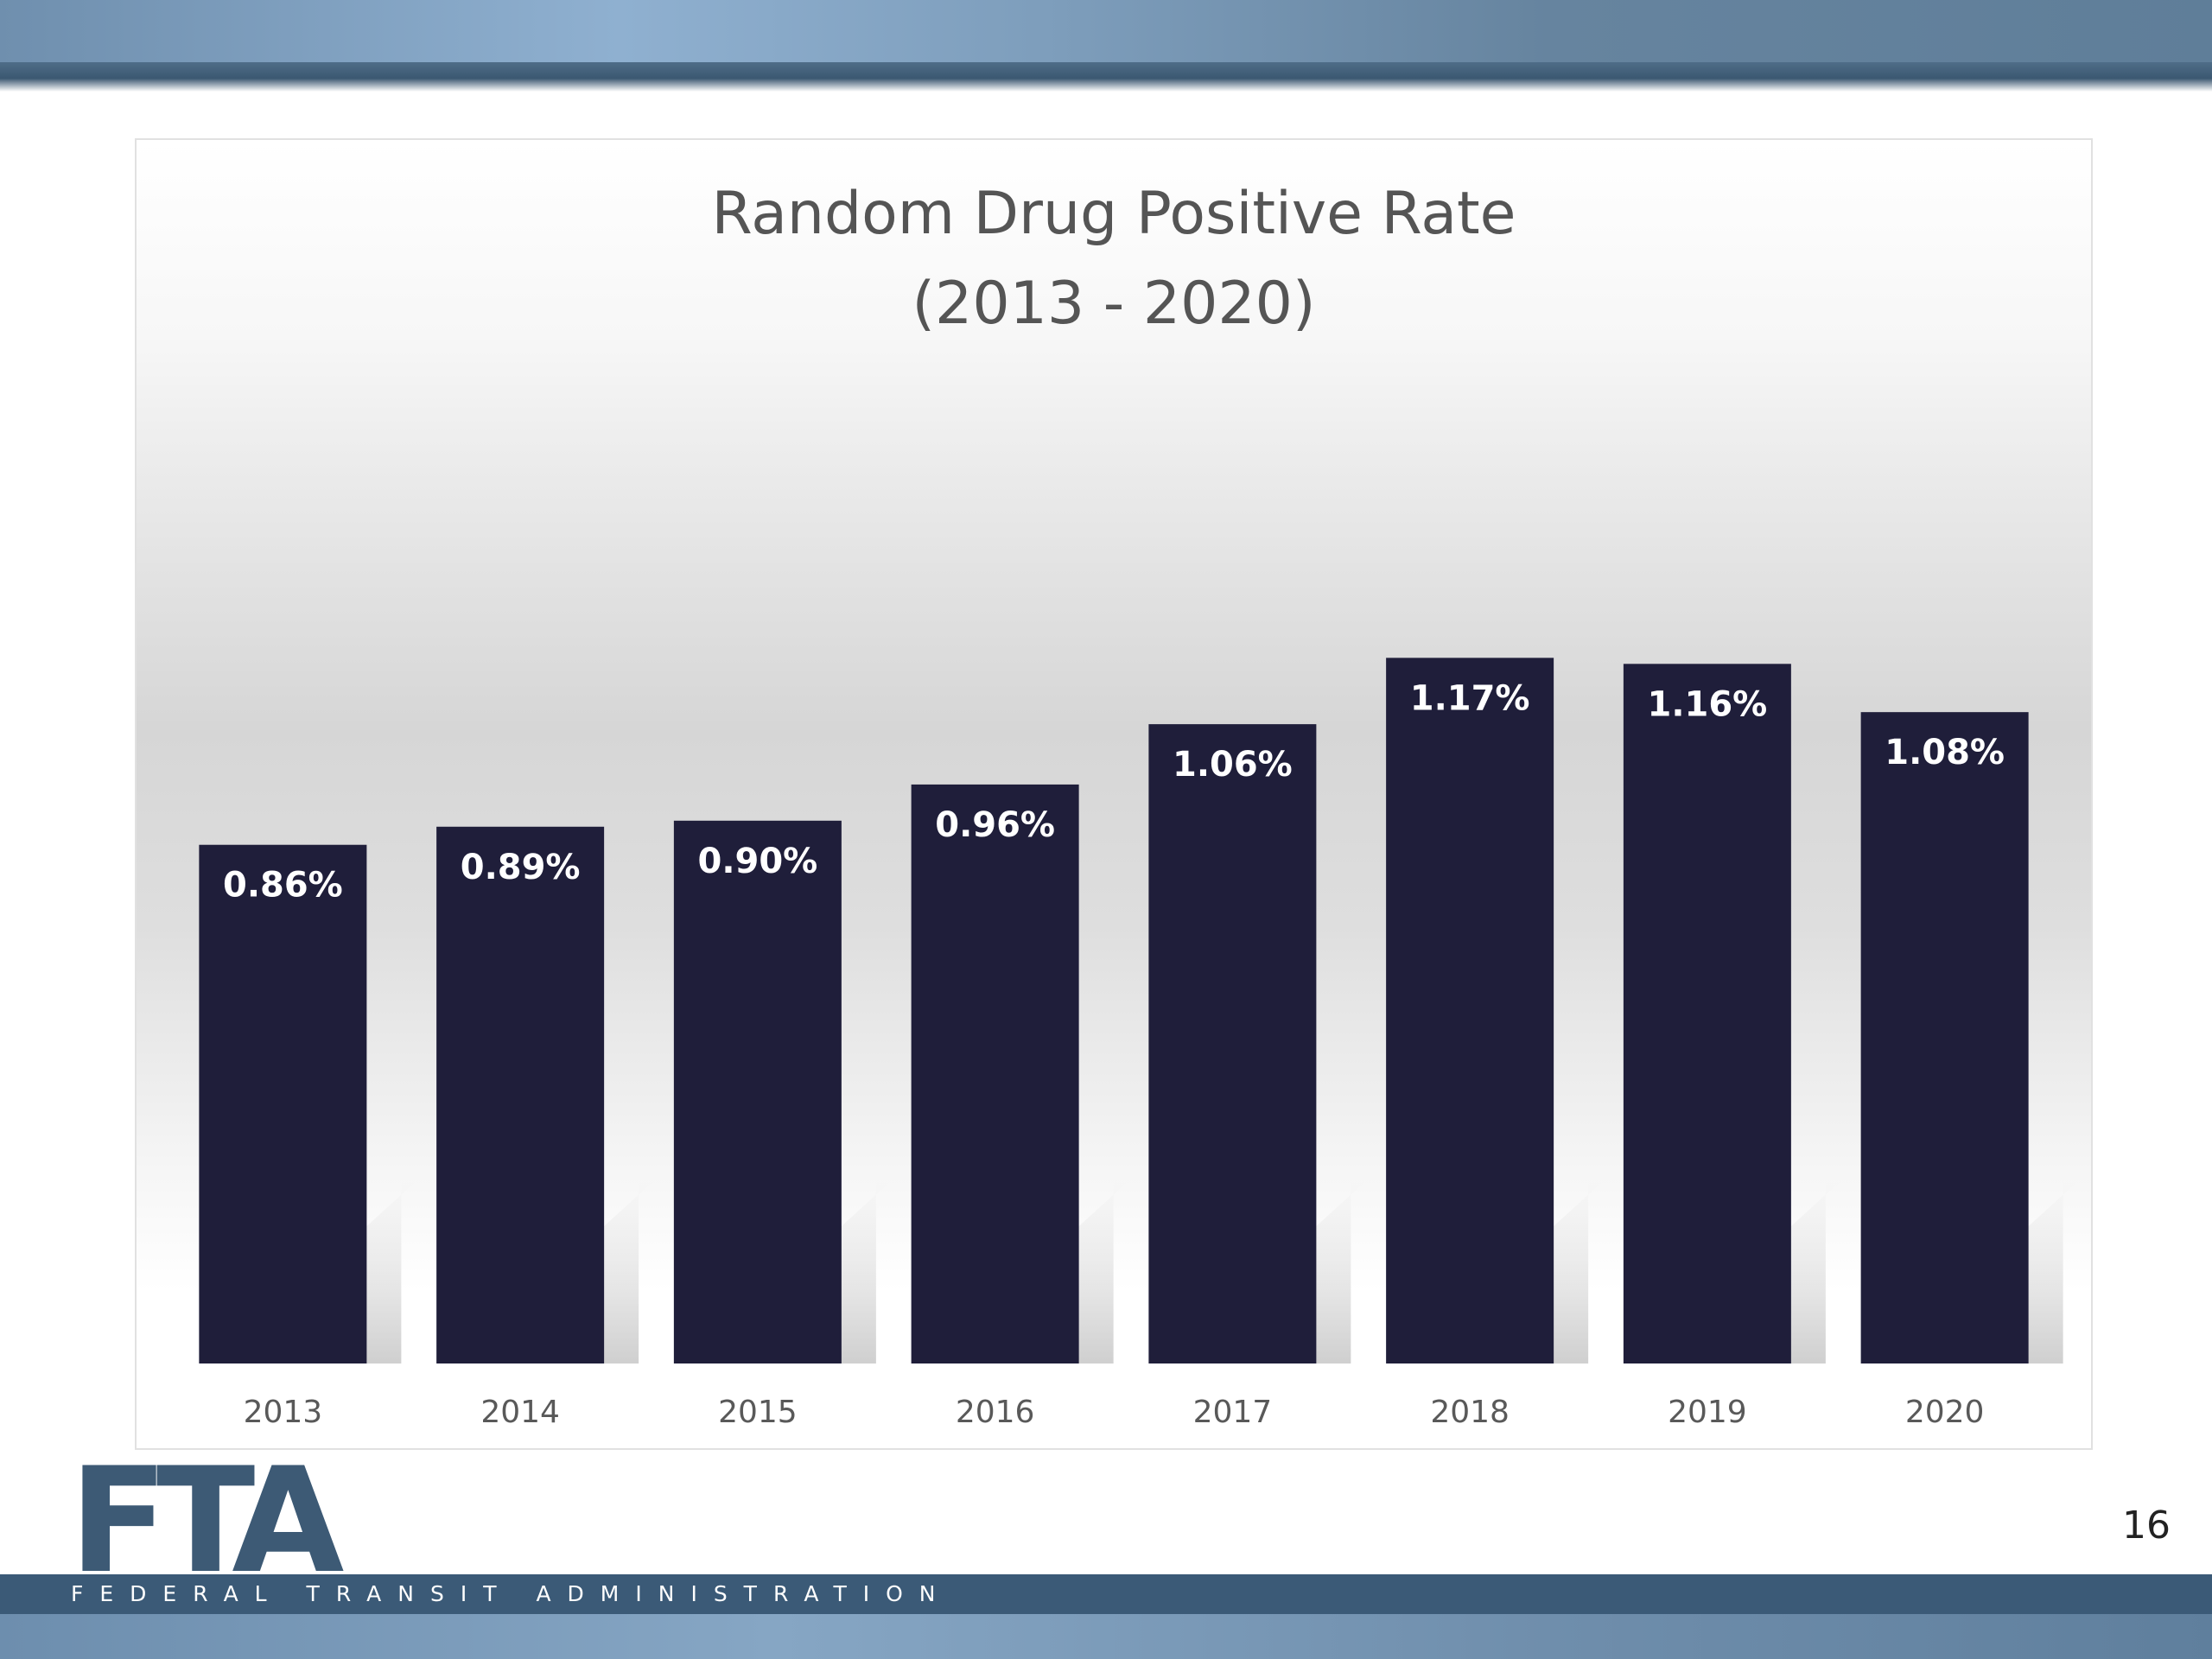  What do you see at coordinates (1945, 752) in the screenshot?
I see `data-label-2020: 1.08%` at bounding box center [1945, 752].